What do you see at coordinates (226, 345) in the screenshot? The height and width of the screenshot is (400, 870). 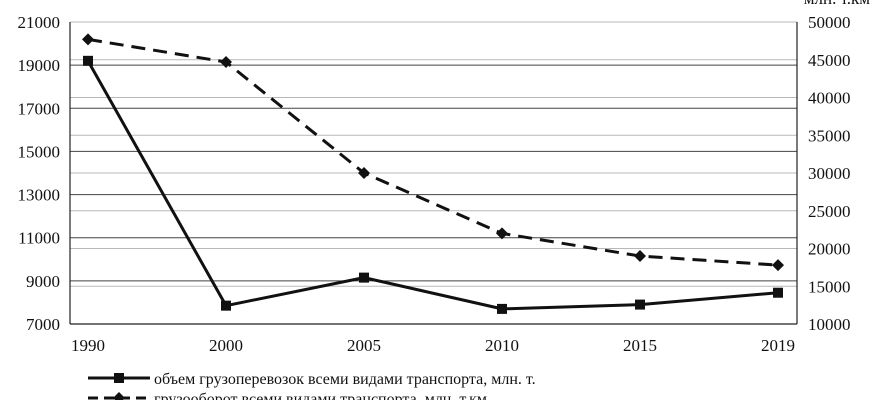 I see `x-tick-label-1: 2000` at bounding box center [226, 345].